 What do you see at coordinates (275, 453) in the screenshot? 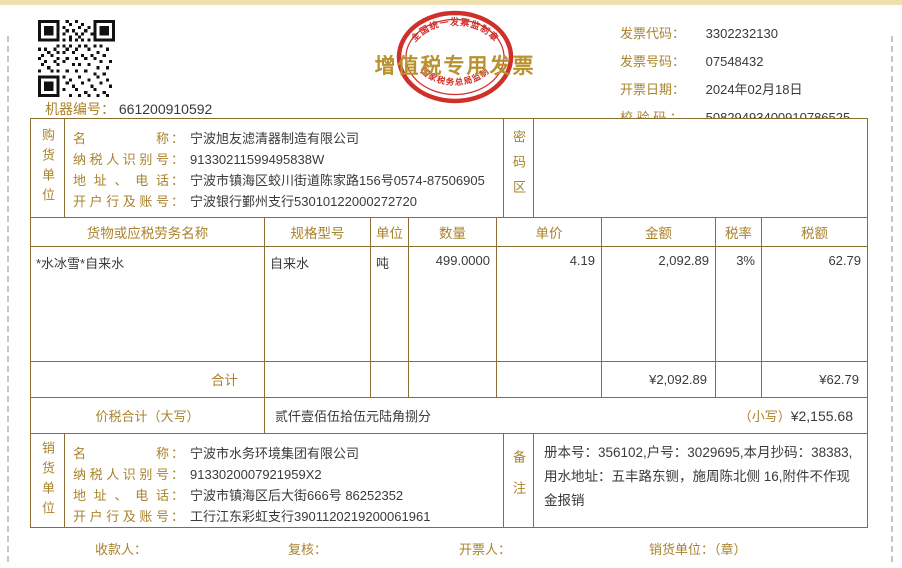
I see `seller-name-value: 宁波市水务环境集团有限公司` at bounding box center [275, 453].